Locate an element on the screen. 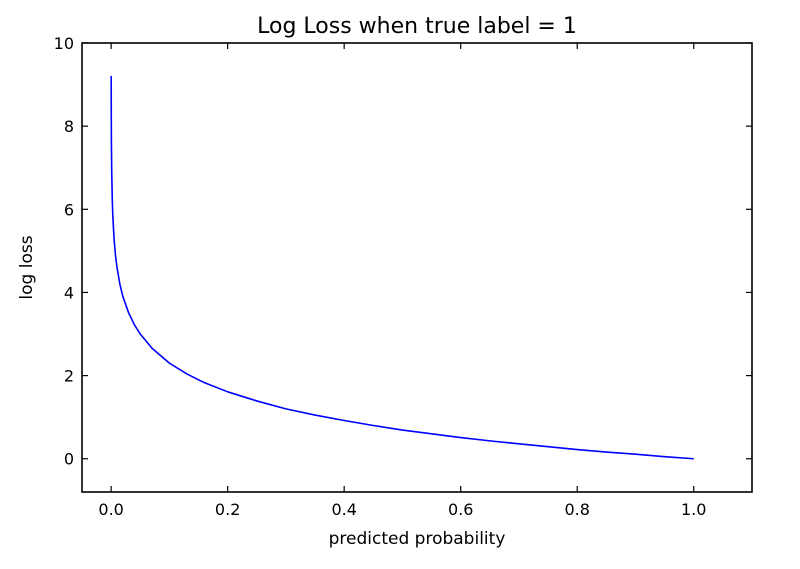 This screenshot has width=800, height=569. x-tick-label: 0.4 is located at coordinates (343, 509).